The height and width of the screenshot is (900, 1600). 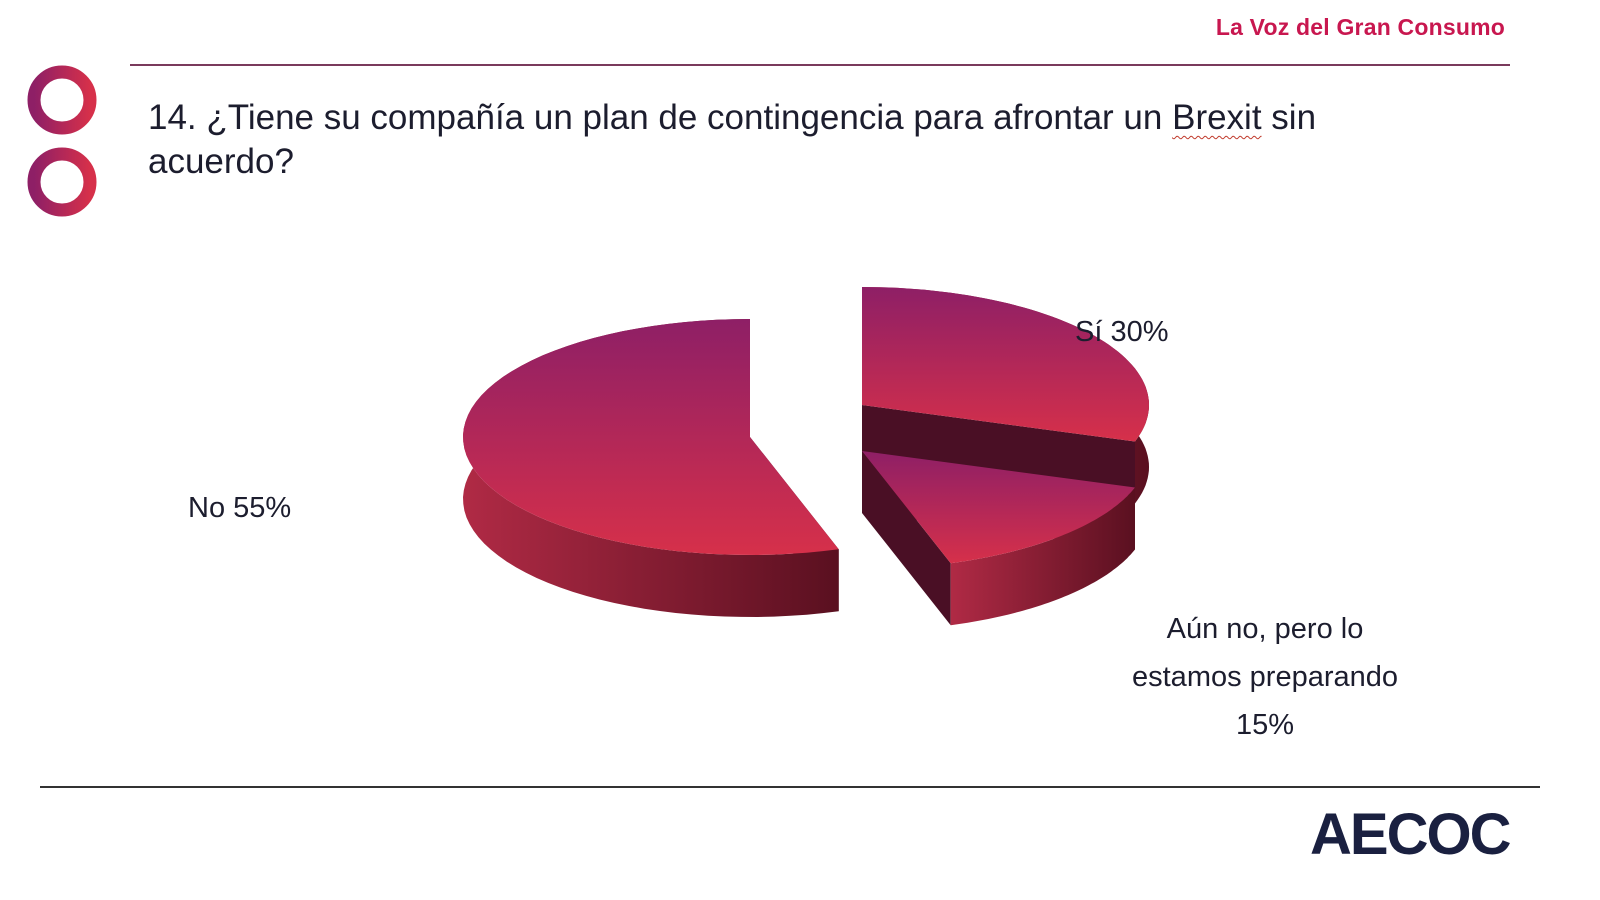 I want to click on pie-slice-aun-no, so click(x=998, y=538).